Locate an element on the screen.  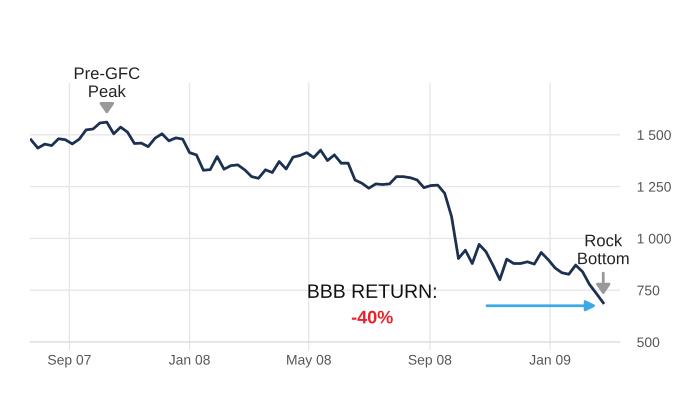
x-tick-label: May 08 is located at coordinates (309, 361).